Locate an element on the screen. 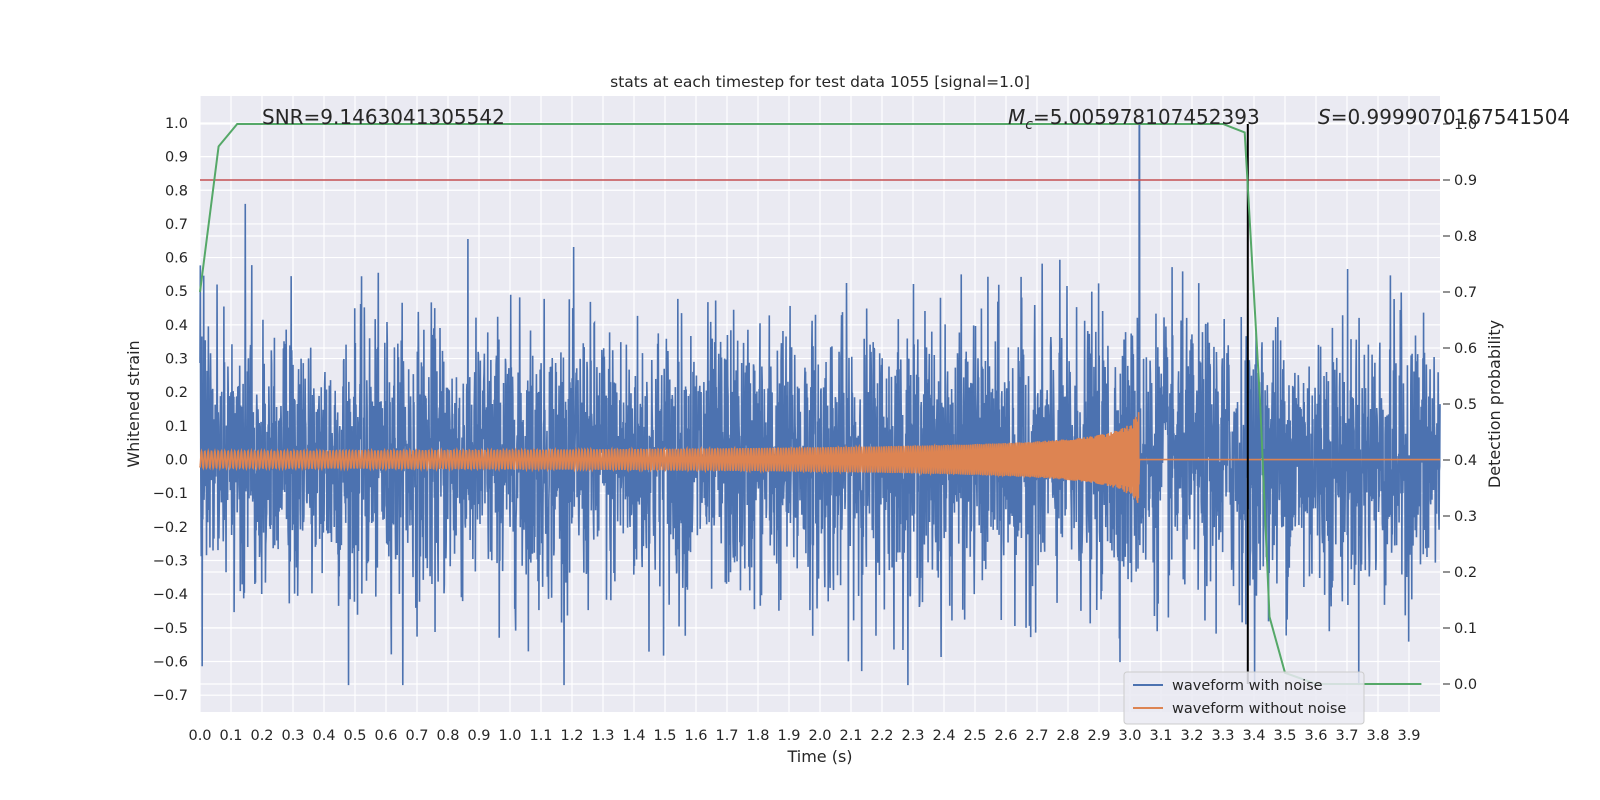 The width and height of the screenshot is (1600, 800). y2-tick-label: 0.8 is located at coordinates (1465, 237).